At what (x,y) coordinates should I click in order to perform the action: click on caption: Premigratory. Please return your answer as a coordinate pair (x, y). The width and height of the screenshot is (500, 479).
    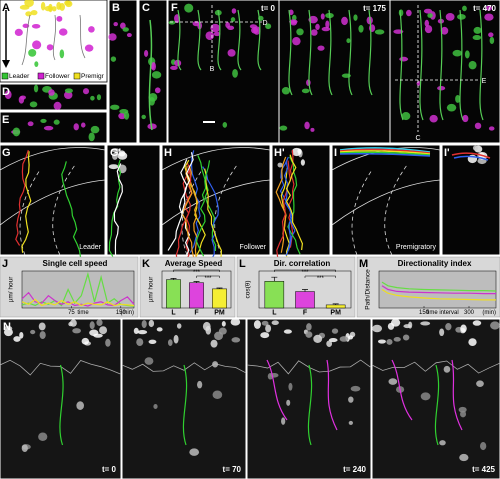
    Looking at the image, I should click on (416, 247).